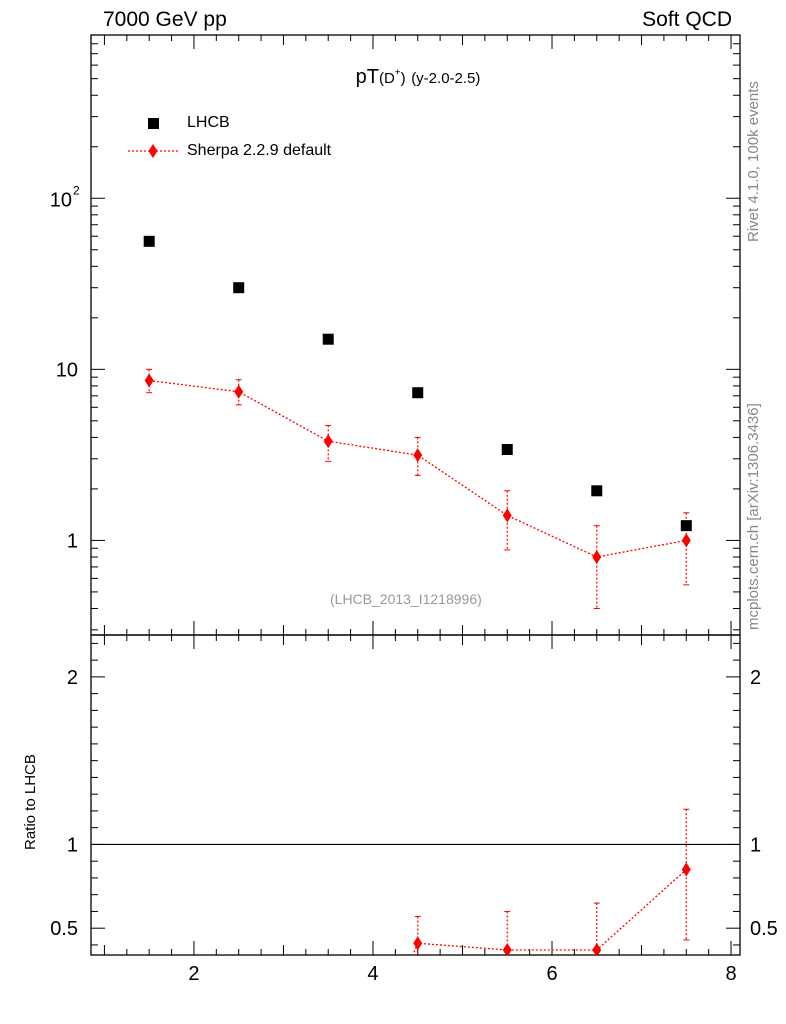 This screenshot has width=786, height=1024. Describe the element at coordinates (753, 161) in the screenshot. I see `rivet-version-label: Rivet 4.1.0, 100k events` at that location.